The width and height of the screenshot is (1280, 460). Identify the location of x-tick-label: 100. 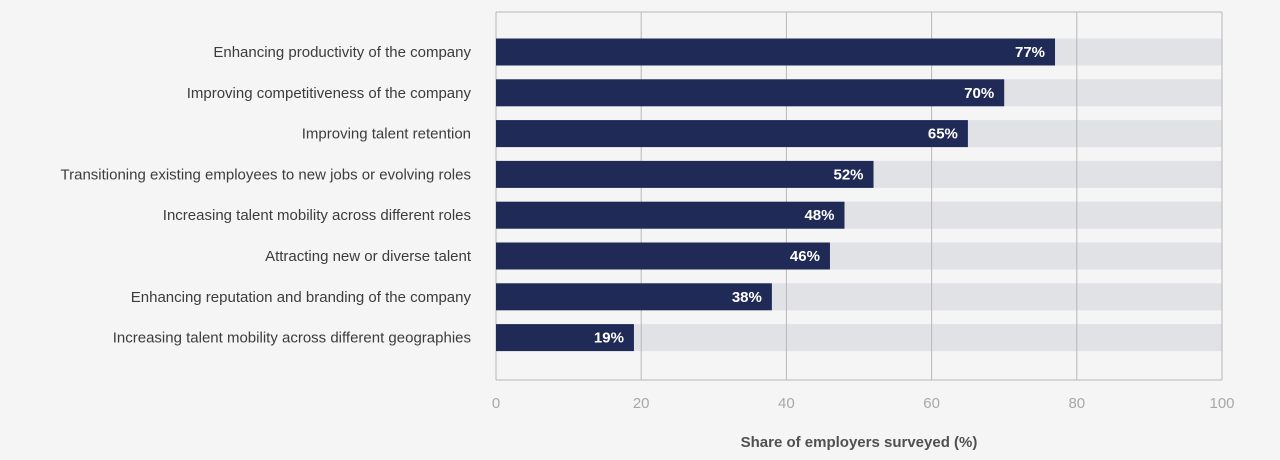
(1221, 403).